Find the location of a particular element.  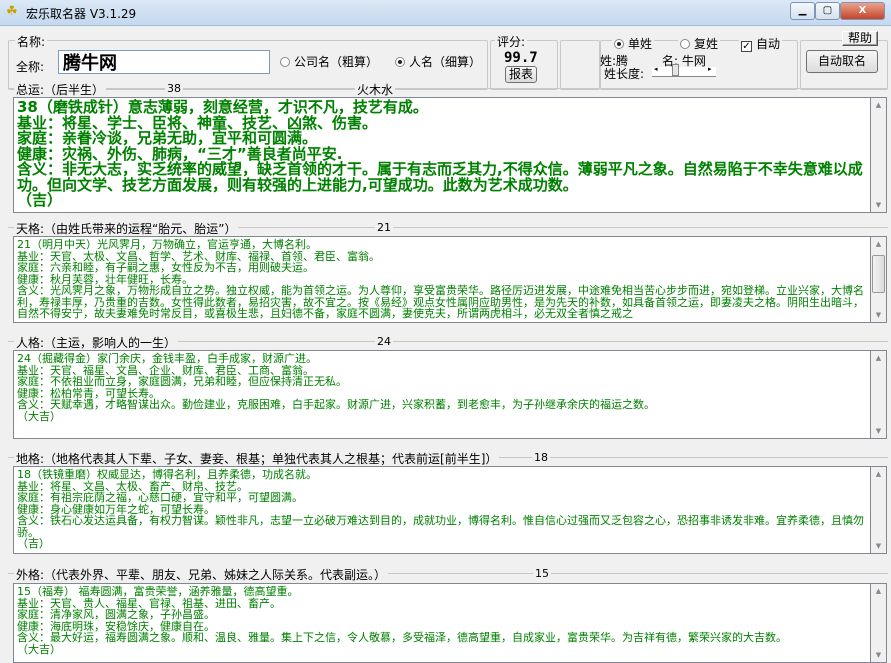

slider-thumb is located at coordinates (675, 70).